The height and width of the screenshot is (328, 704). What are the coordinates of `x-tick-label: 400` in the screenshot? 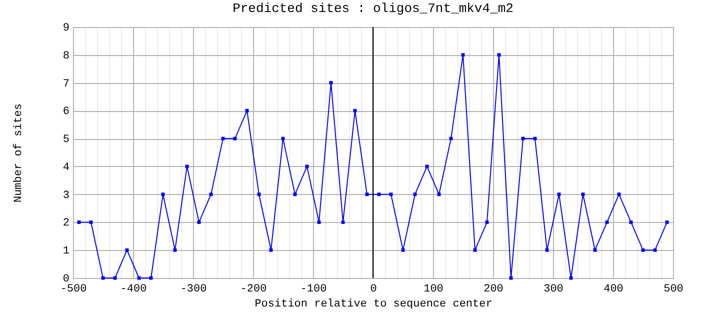 It's located at (614, 290).